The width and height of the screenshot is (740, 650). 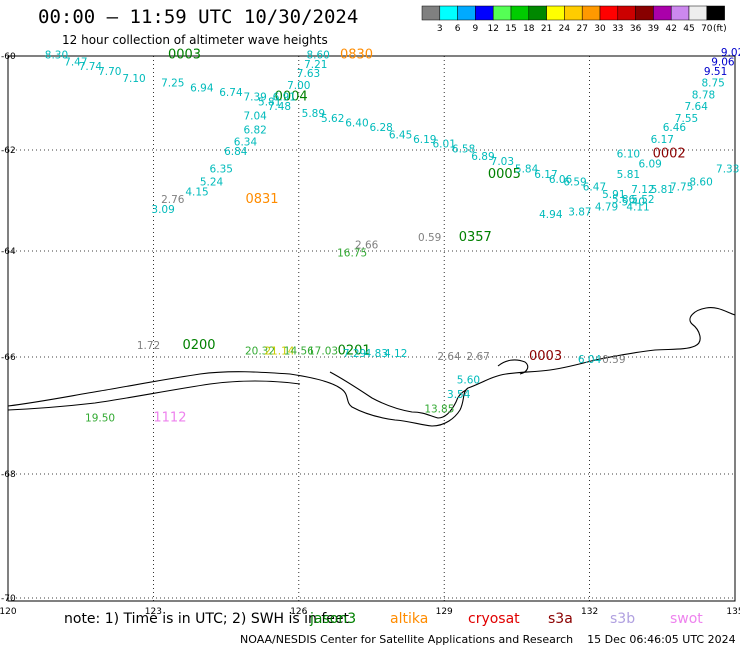 I want to click on swh-value: 16.75, so click(x=352, y=253).